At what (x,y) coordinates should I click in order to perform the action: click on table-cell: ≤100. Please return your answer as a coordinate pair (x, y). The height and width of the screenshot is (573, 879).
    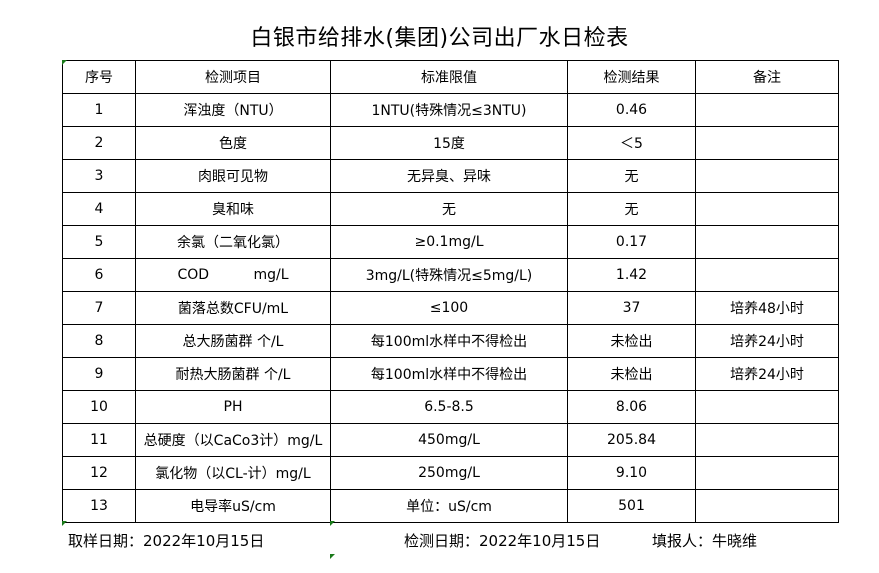
    Looking at the image, I should click on (449, 308).